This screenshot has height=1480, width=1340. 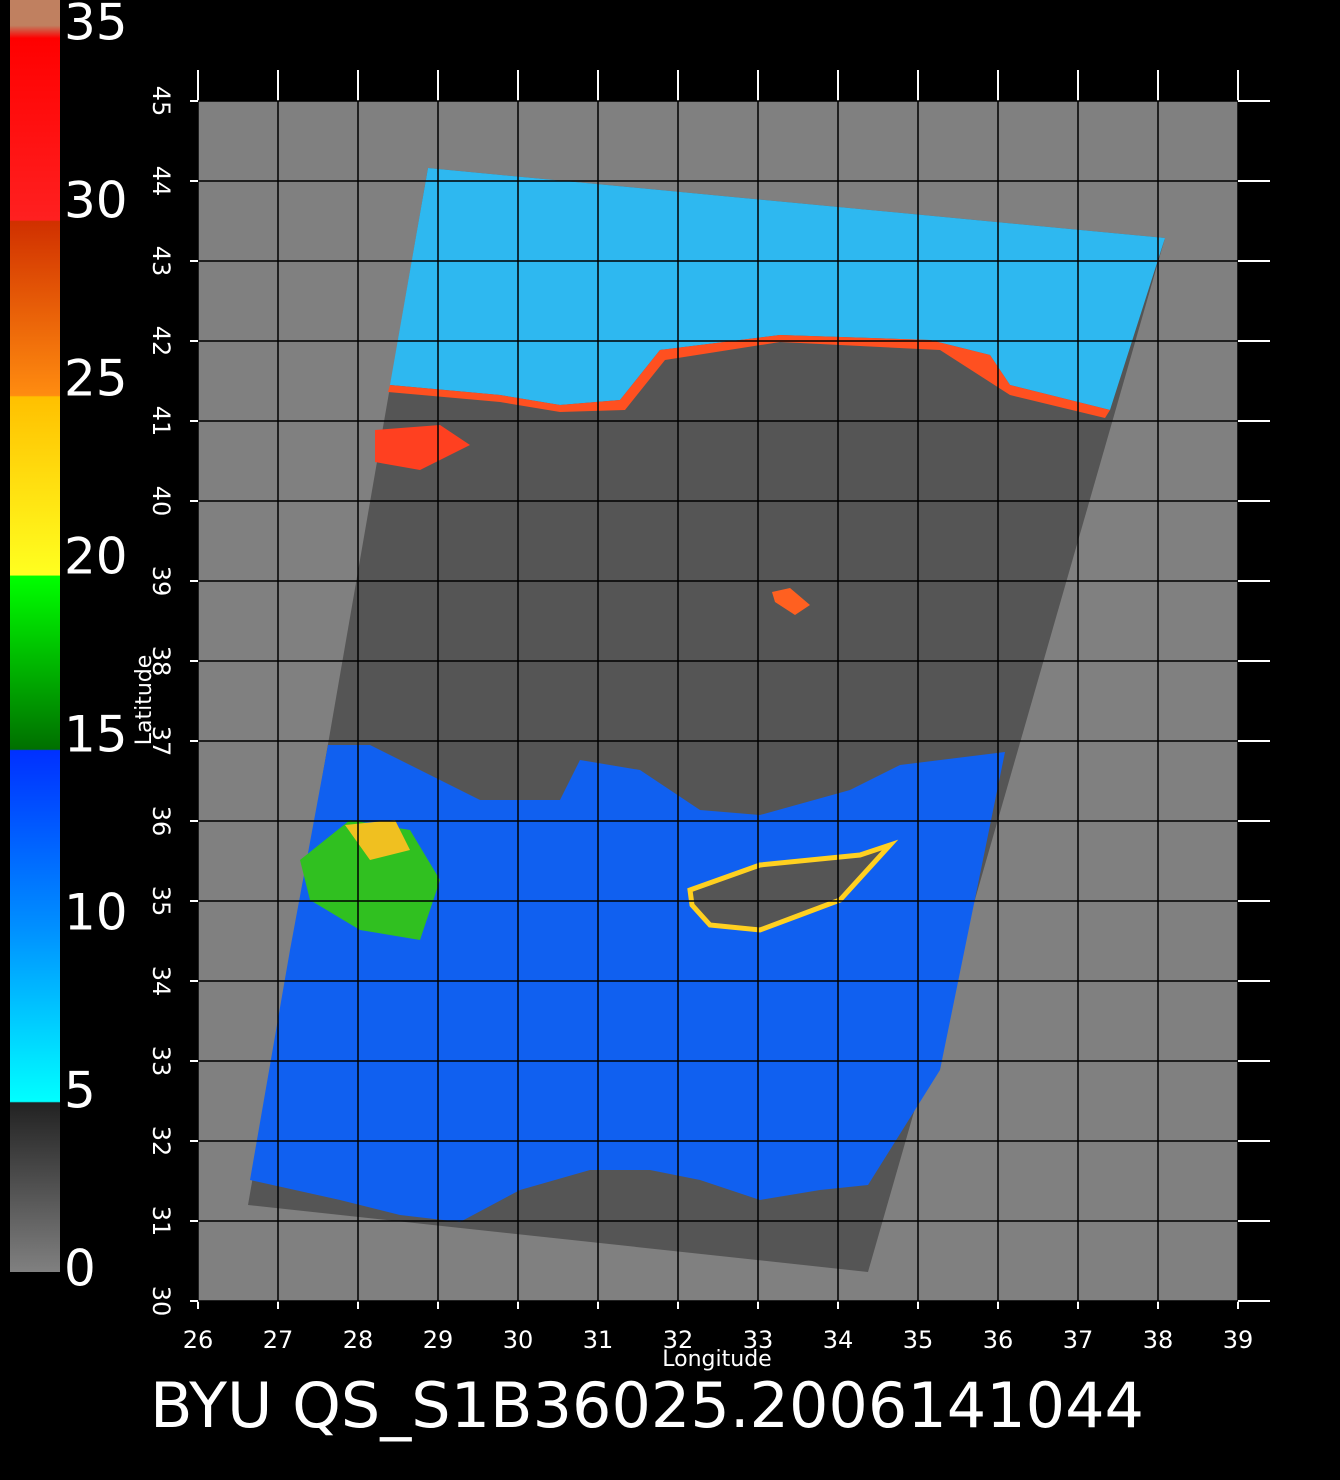 I want to click on x-tick-label: 31, so click(x=598, y=1340).